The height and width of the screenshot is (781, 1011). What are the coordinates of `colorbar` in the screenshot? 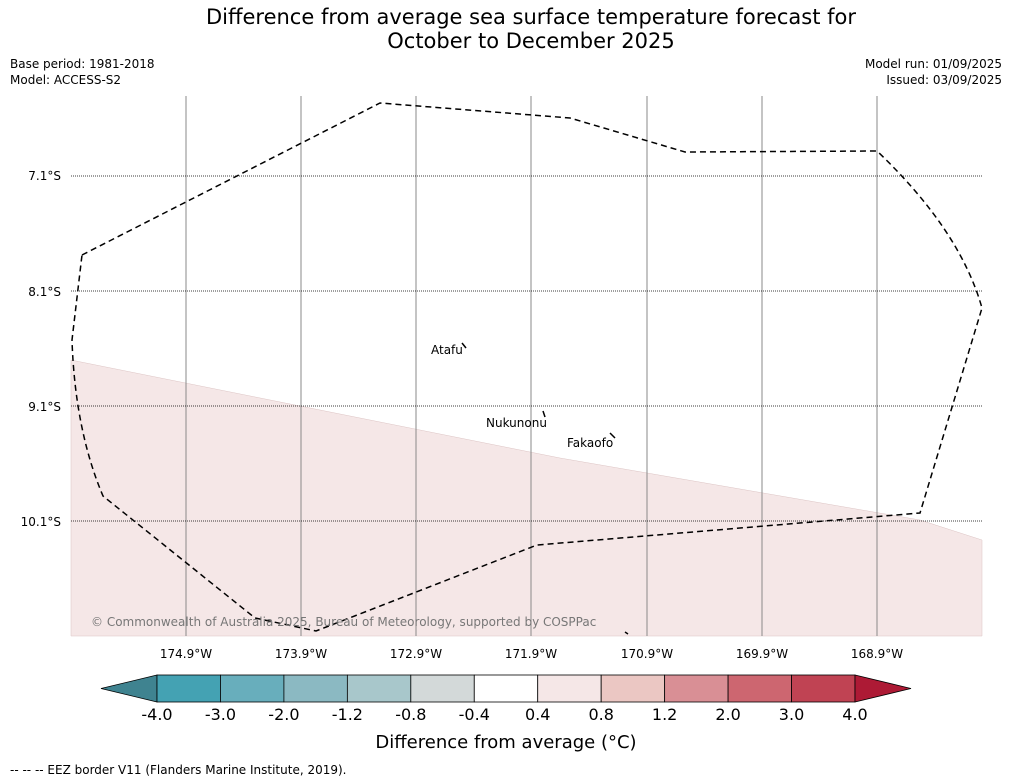 It's located at (506, 688).